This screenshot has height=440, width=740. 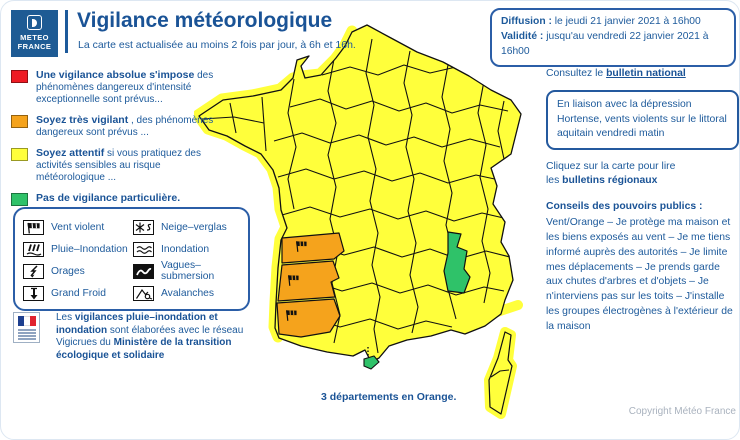 I want to click on phenomenon-label: Neige–verglas, so click(x=194, y=227).